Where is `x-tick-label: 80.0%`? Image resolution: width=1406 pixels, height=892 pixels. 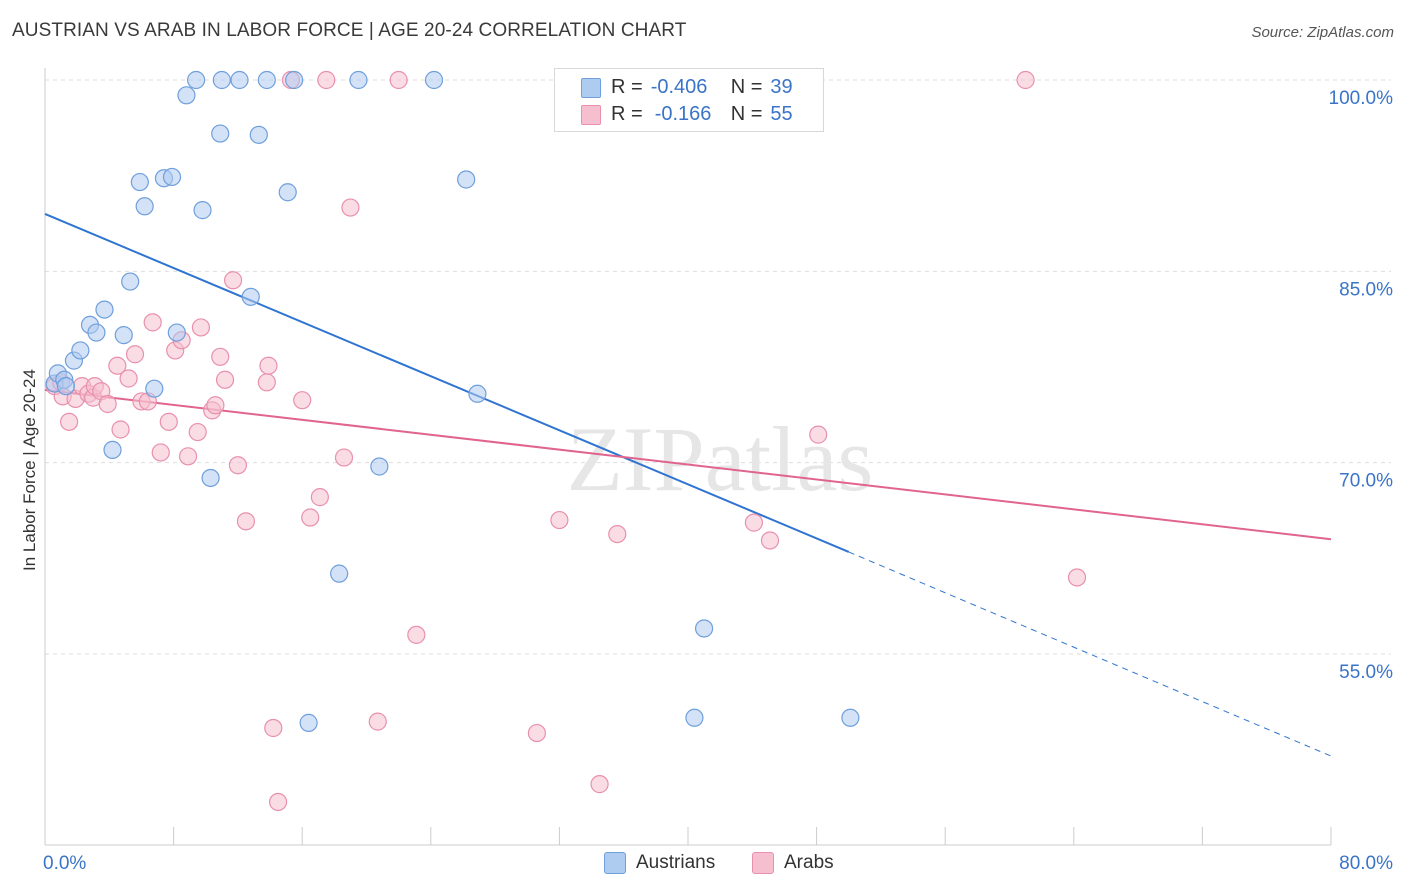 x-tick-label: 80.0% is located at coordinates (1366, 863).